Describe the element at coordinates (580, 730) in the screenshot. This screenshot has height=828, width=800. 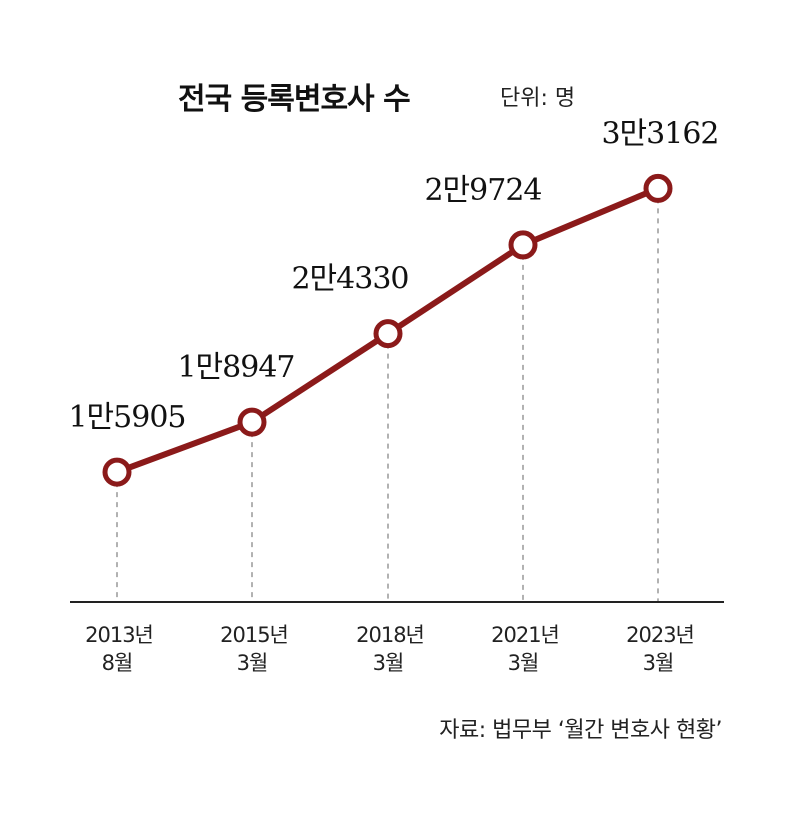
I see `source-note: 자료: 법무부 ‘월간 변호사 현황’` at that location.